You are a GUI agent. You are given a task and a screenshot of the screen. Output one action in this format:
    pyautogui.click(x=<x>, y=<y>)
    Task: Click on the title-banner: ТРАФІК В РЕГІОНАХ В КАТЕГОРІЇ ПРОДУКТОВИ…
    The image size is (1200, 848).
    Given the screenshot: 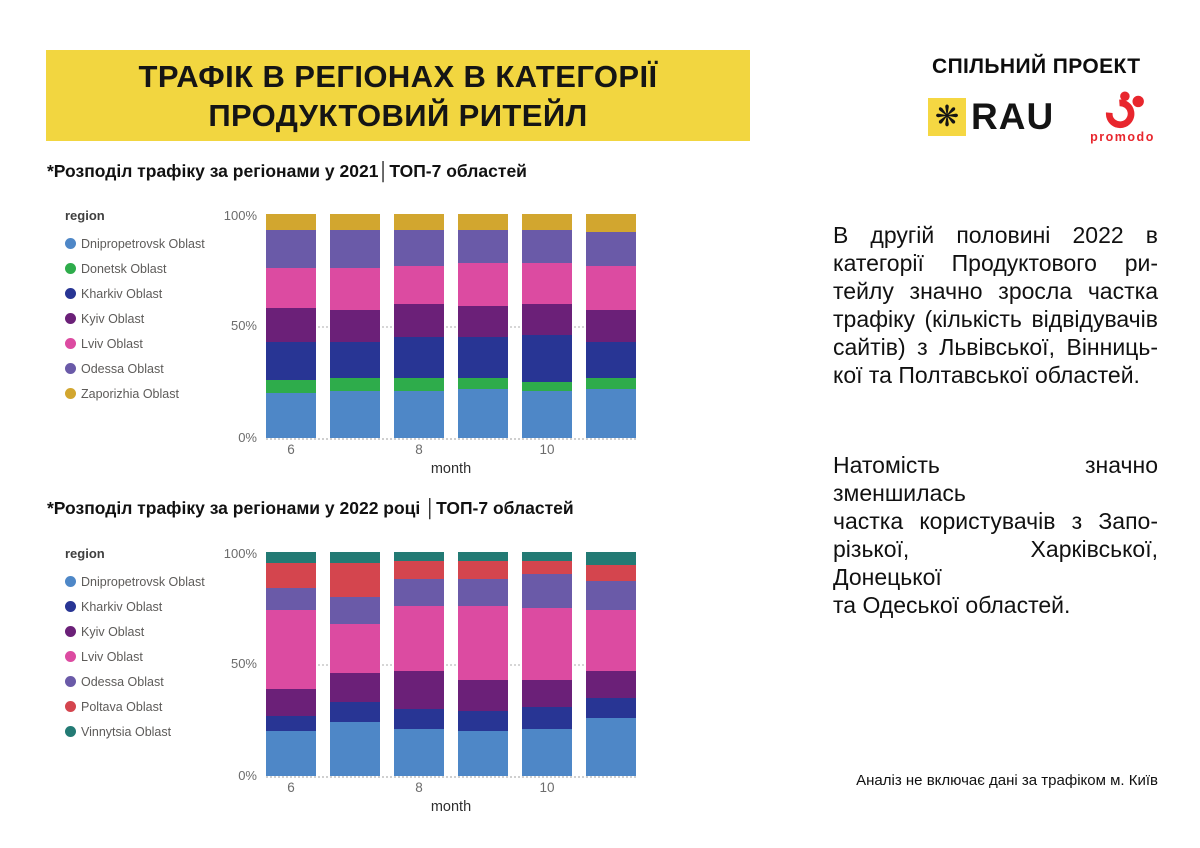 What is the action you would take?
    pyautogui.click(x=398, y=95)
    